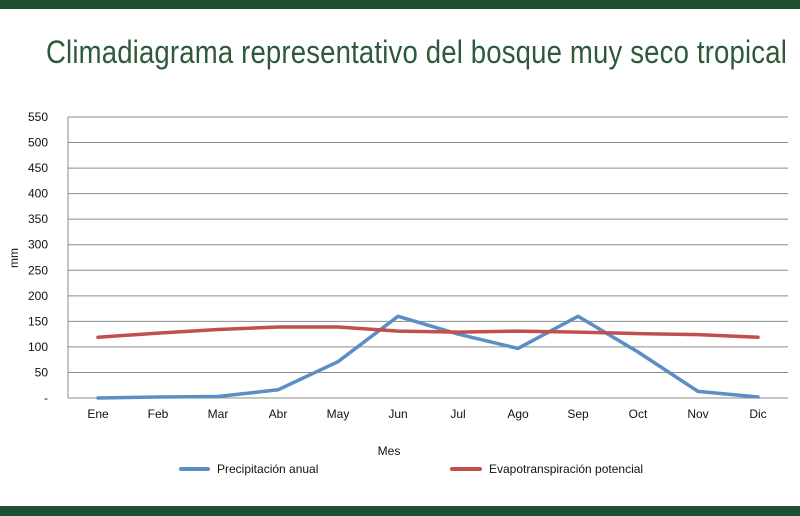 The image size is (800, 516). I want to click on x-tick-label: Abr, so click(278, 414).